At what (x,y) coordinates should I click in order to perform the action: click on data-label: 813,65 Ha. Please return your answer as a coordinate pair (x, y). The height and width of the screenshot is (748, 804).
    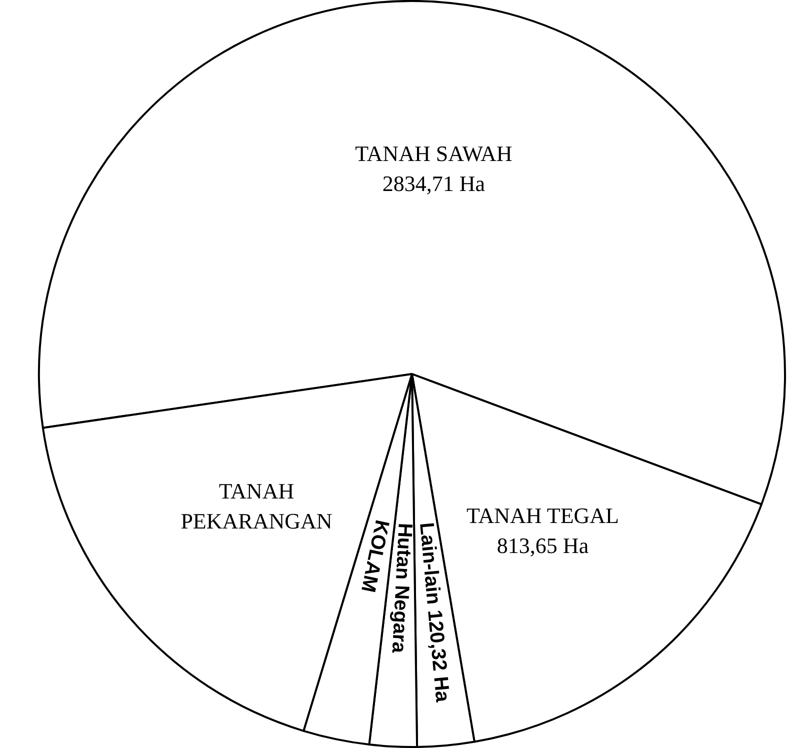
    Looking at the image, I should click on (542, 545).